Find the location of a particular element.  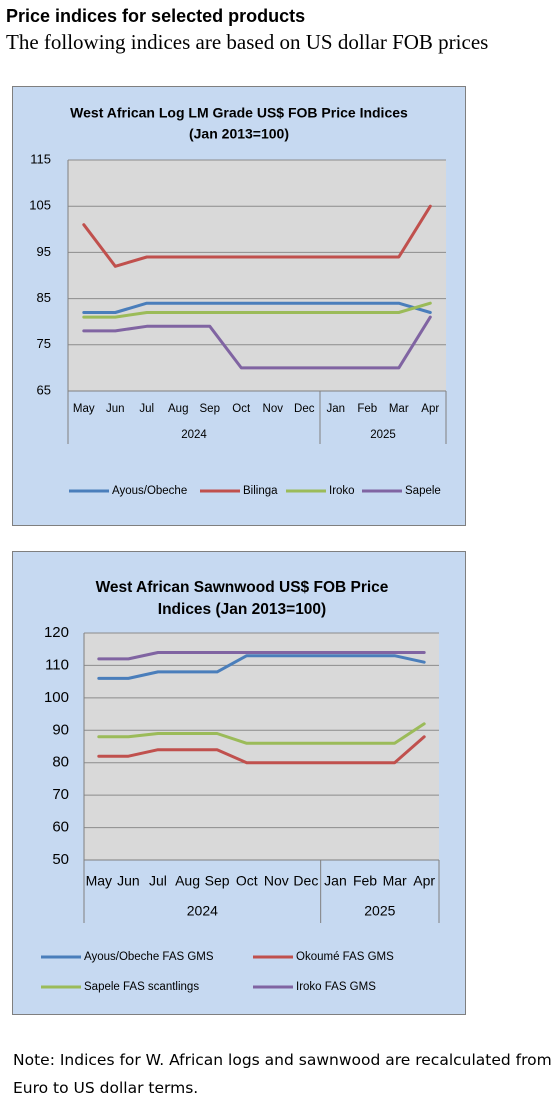

y-tick-label: 80 is located at coordinates (60, 762).